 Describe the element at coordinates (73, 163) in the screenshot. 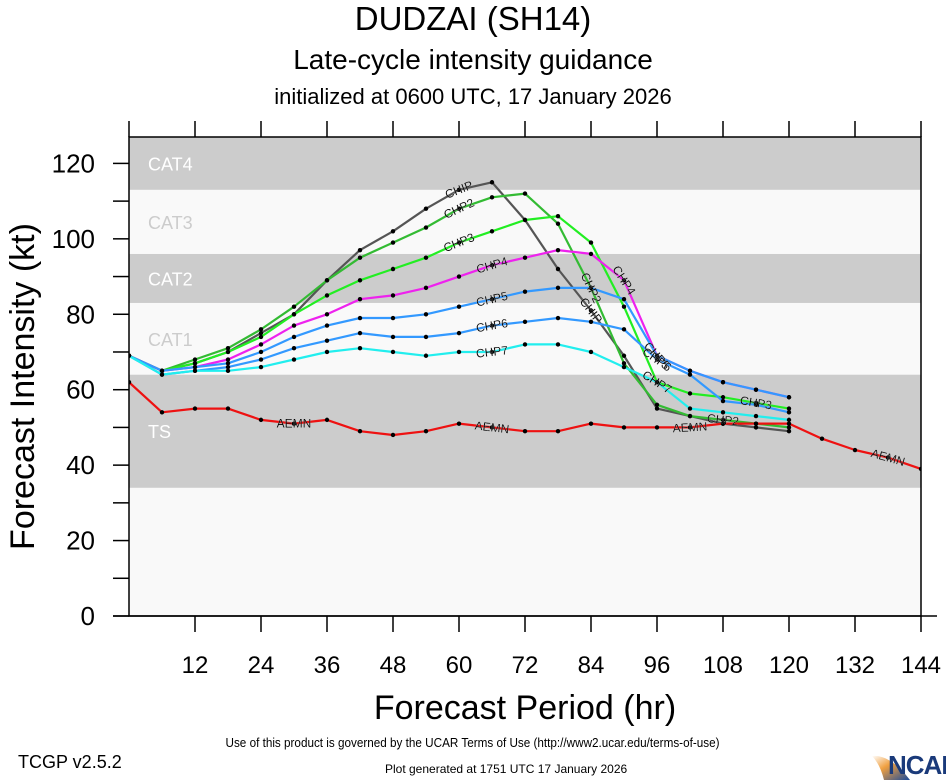

I see `y-tick-label: 120` at that location.